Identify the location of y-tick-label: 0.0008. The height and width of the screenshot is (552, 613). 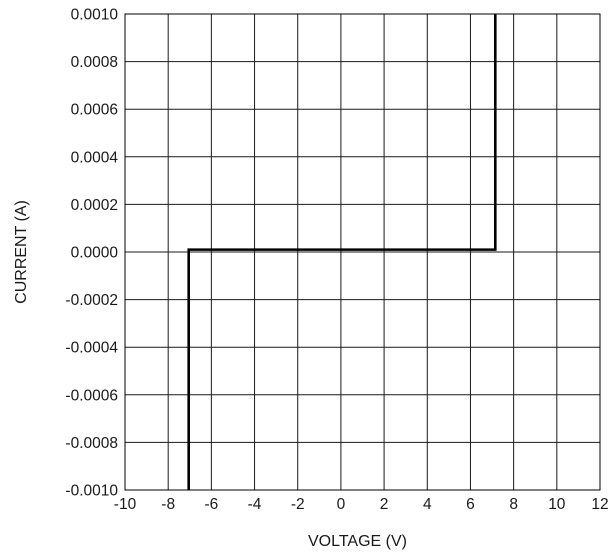
(94, 62).